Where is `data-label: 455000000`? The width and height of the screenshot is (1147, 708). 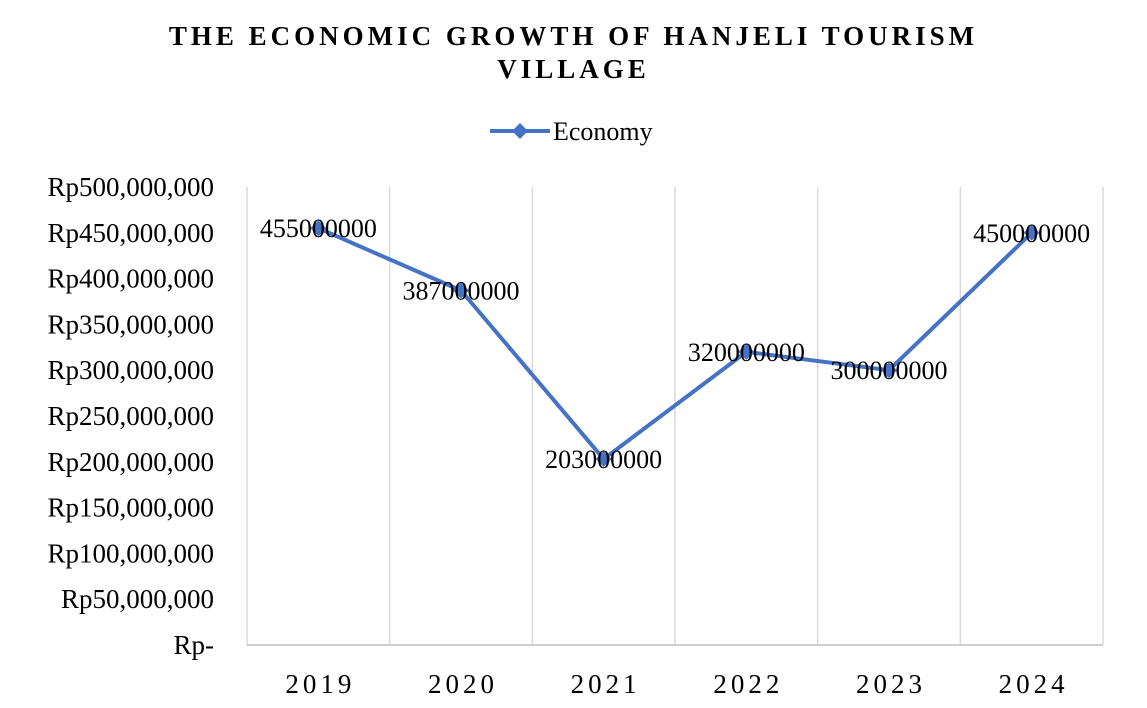 data-label: 455000000 is located at coordinates (318, 228).